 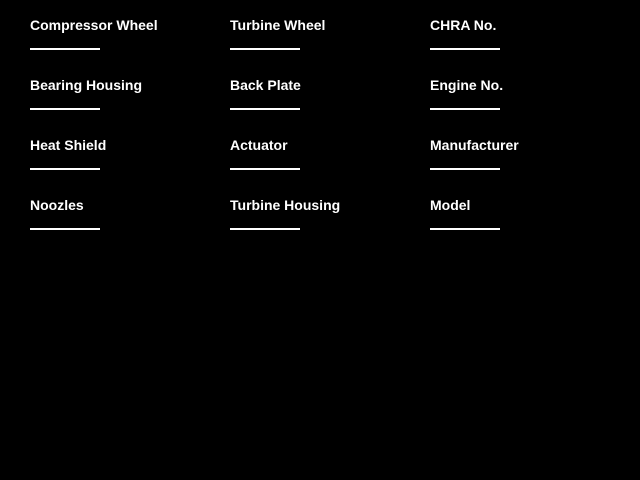 I want to click on chra-no-input, so click(x=465, y=41).